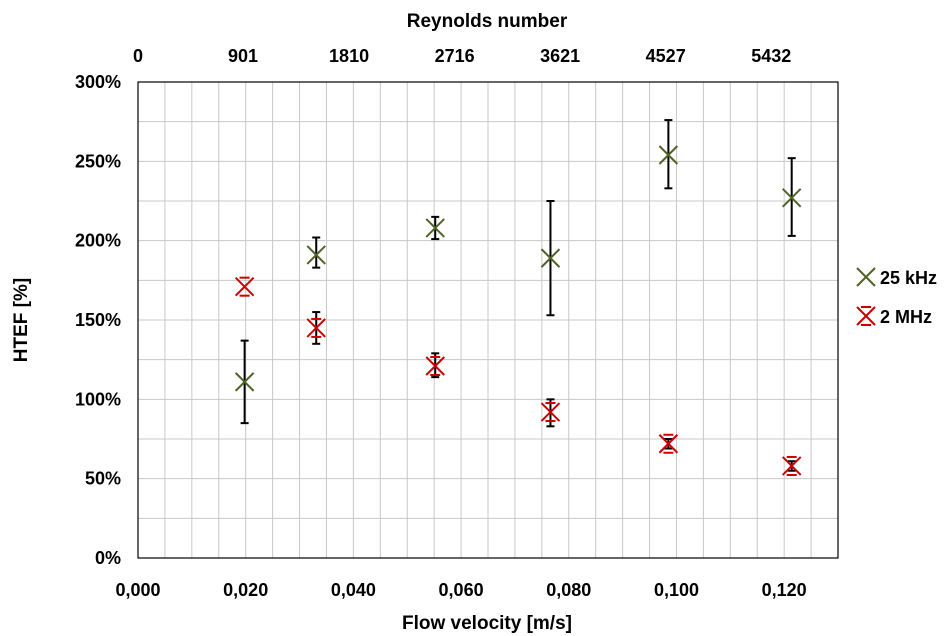 The width and height of the screenshot is (946, 636). I want to click on x-tick-label: 0,120, so click(784, 590).